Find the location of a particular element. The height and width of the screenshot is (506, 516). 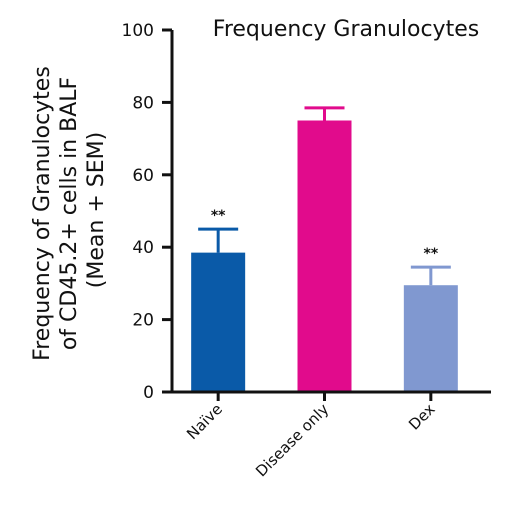

y-axis-label-line-2: of CD45.2+ cells in BALF is located at coordinates (69, 213).